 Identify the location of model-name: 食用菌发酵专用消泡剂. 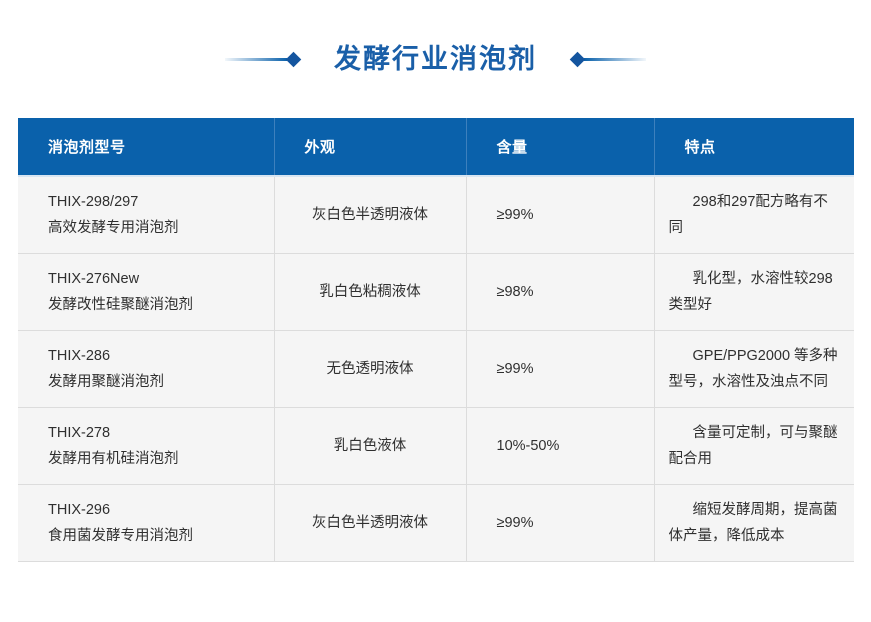
(120, 536).